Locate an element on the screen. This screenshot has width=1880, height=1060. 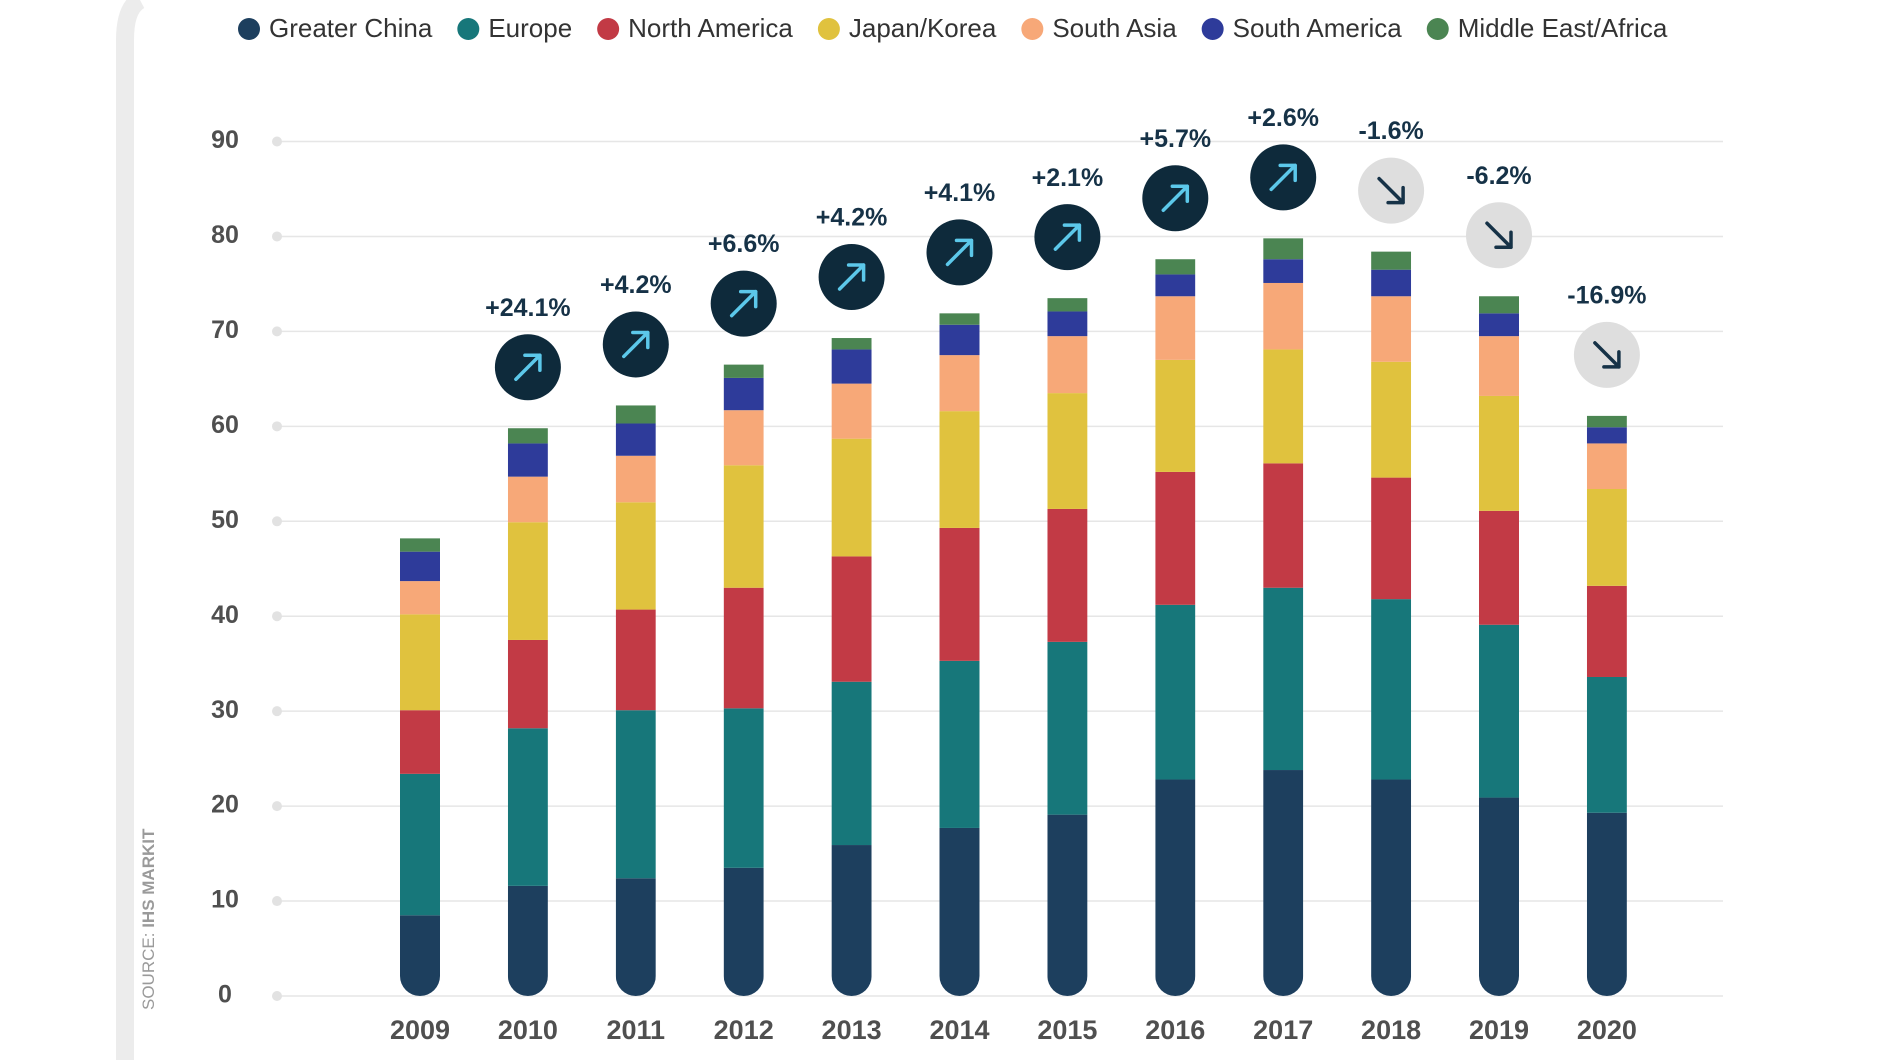
y-tick-label: 60 is located at coordinates (225, 425).